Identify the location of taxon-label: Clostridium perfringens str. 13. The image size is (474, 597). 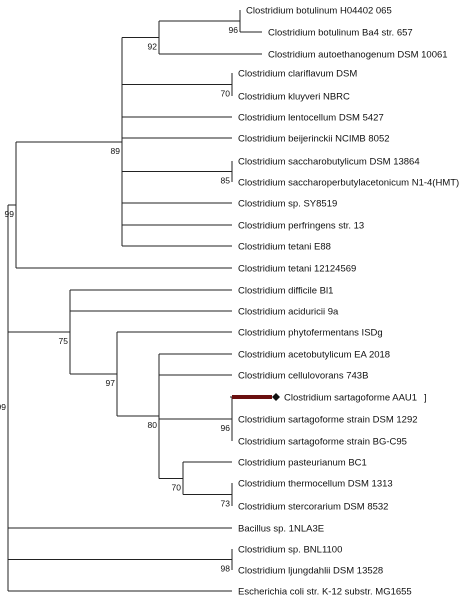
(301, 226).